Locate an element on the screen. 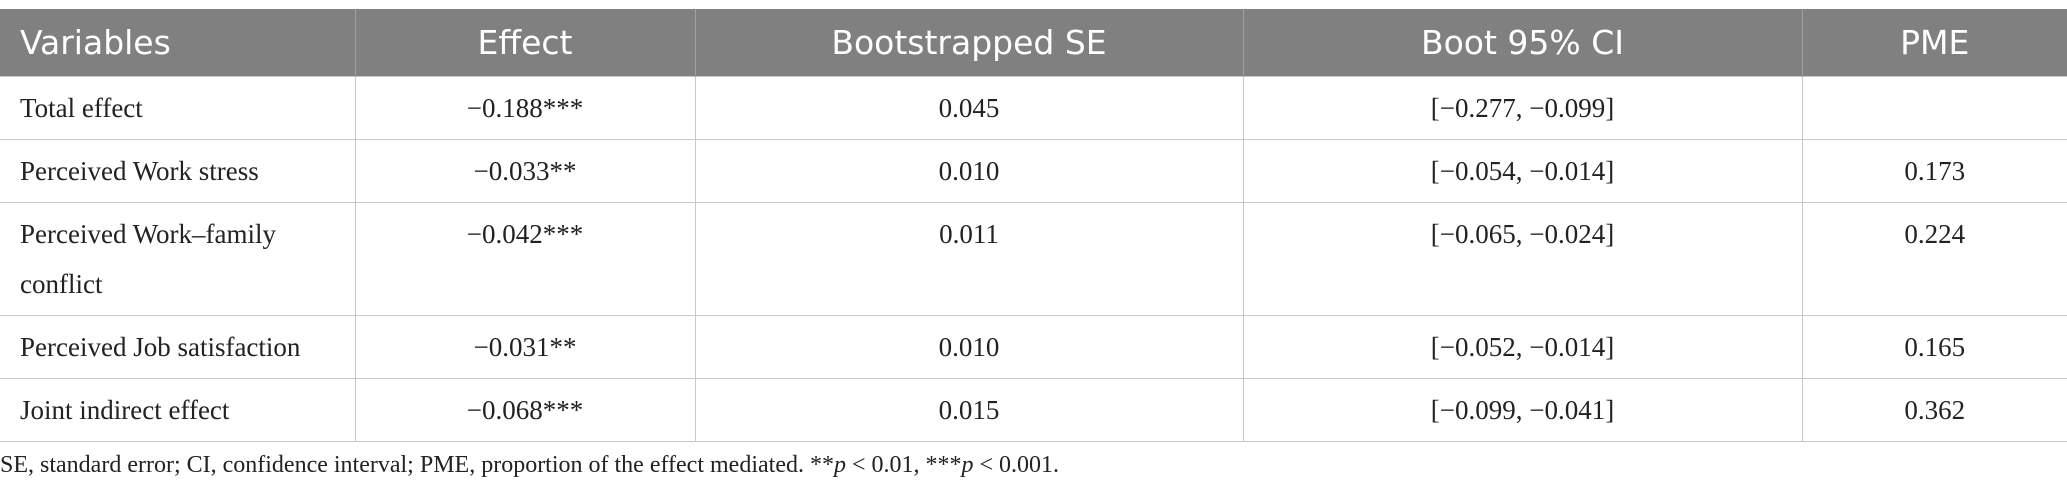 The width and height of the screenshot is (2067, 495). table-cell: 0.015 is located at coordinates (969, 410).